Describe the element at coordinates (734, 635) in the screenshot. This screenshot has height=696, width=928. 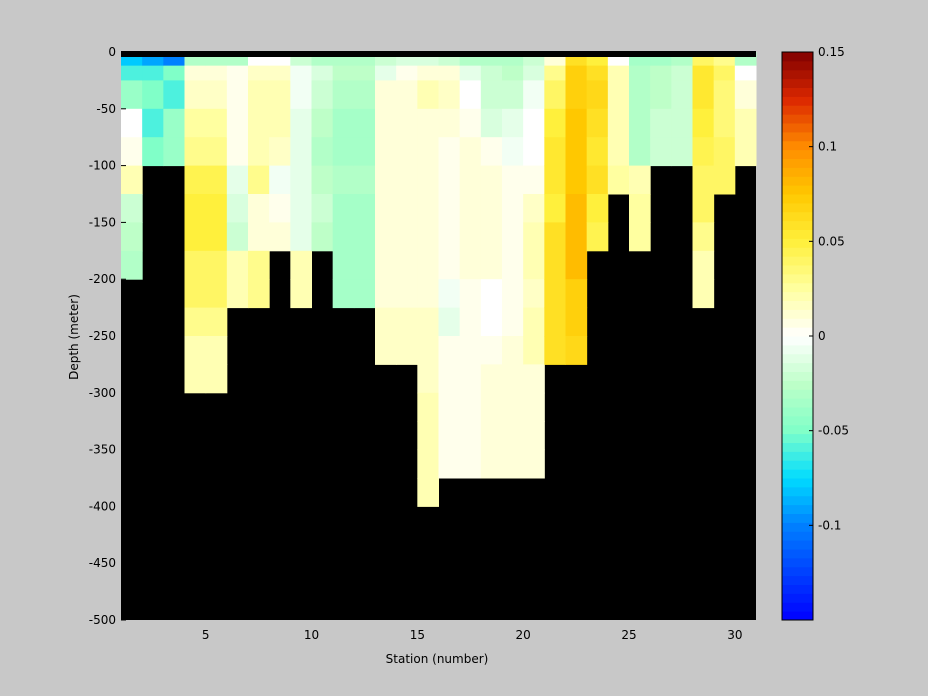
I see `x-tick-label: 30` at that location.